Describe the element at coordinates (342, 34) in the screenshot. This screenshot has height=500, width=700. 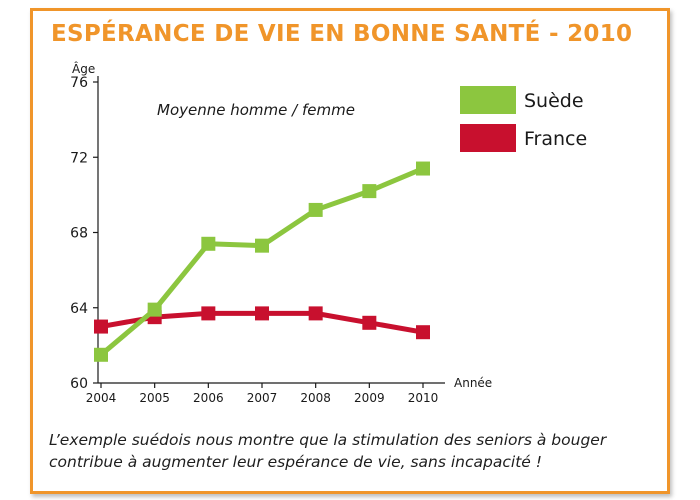
I see `chart-title: ESPÉRANCE DE VIE EN BONNE SANTÉ - 2010` at that location.